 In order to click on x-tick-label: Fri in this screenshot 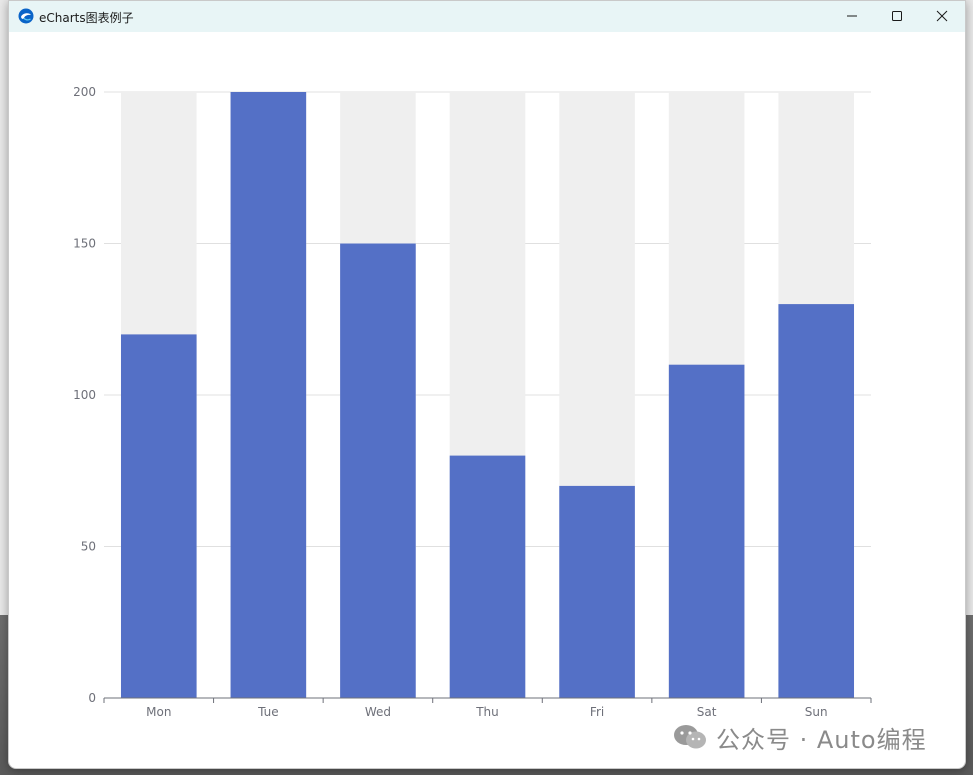, I will do `click(597, 712)`.